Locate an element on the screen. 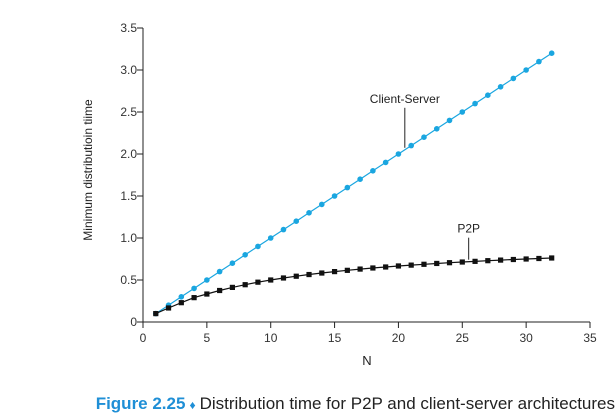 The height and width of the screenshot is (417, 615). y-tick-label: 2.5 is located at coordinates (128, 112).